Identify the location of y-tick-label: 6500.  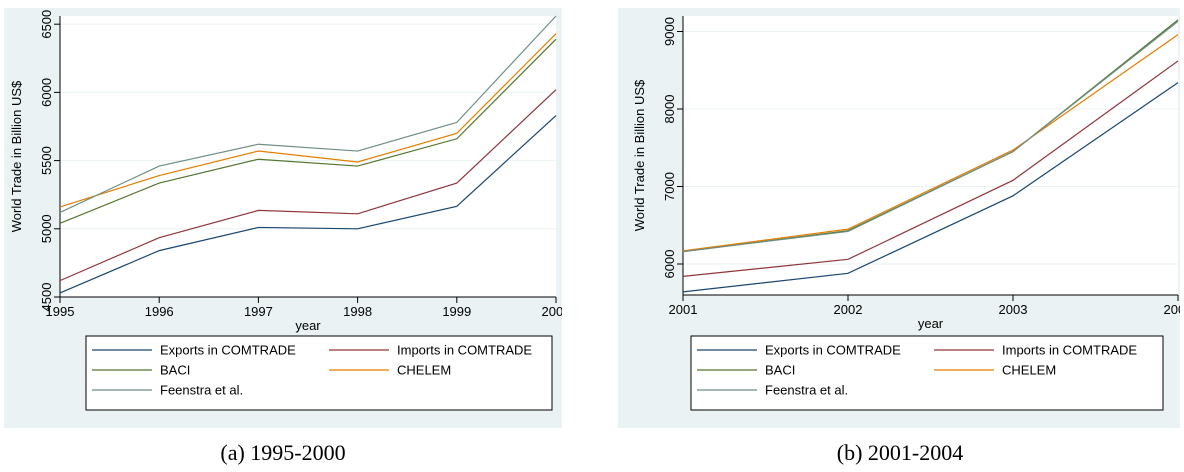
(46, 24).